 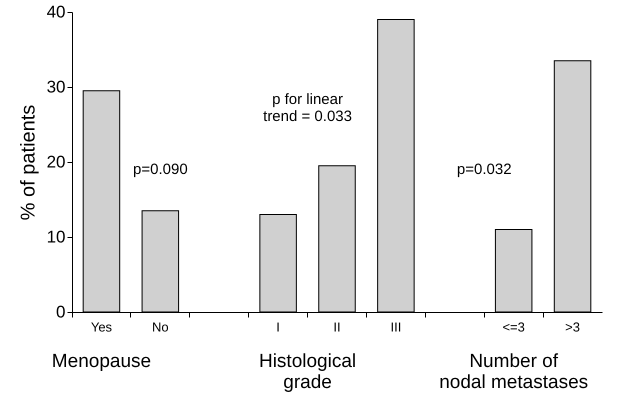 What do you see at coordinates (61, 312) in the screenshot?
I see `y-tick-label: 0` at bounding box center [61, 312].